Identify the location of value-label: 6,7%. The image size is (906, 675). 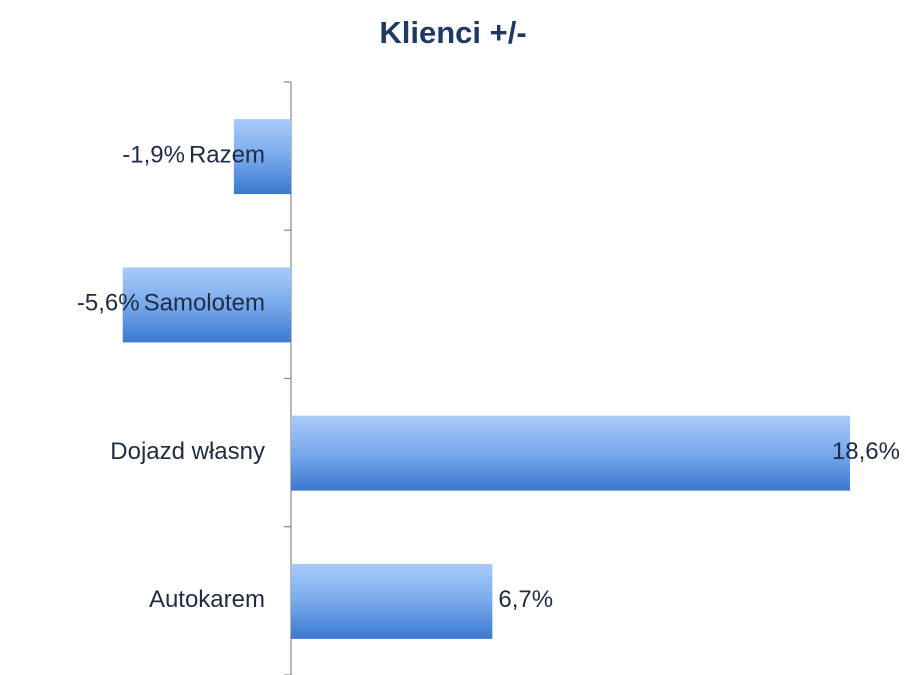
(525, 599).